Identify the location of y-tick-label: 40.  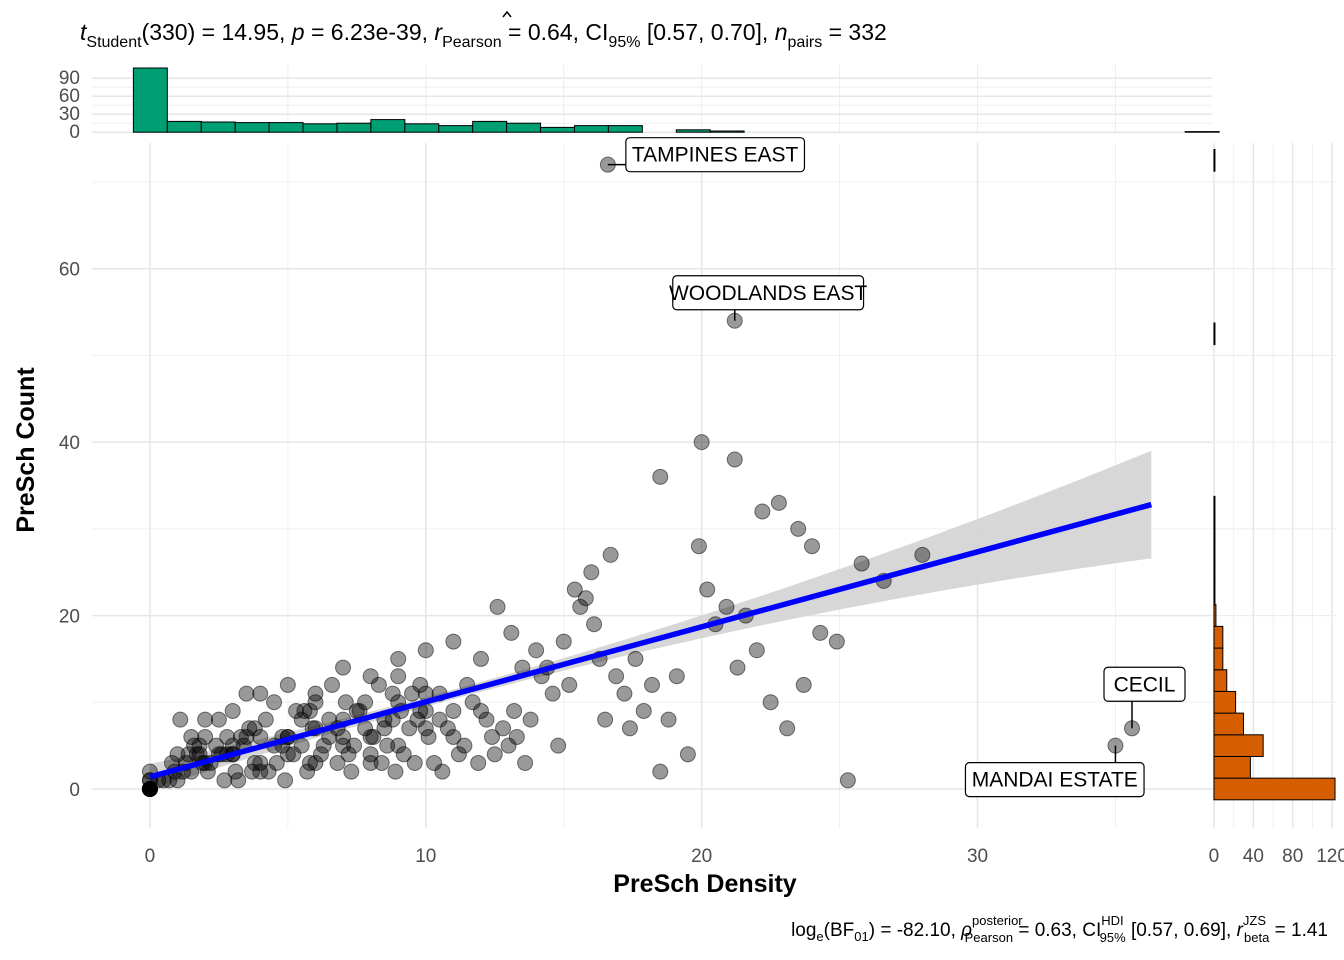
(69, 443).